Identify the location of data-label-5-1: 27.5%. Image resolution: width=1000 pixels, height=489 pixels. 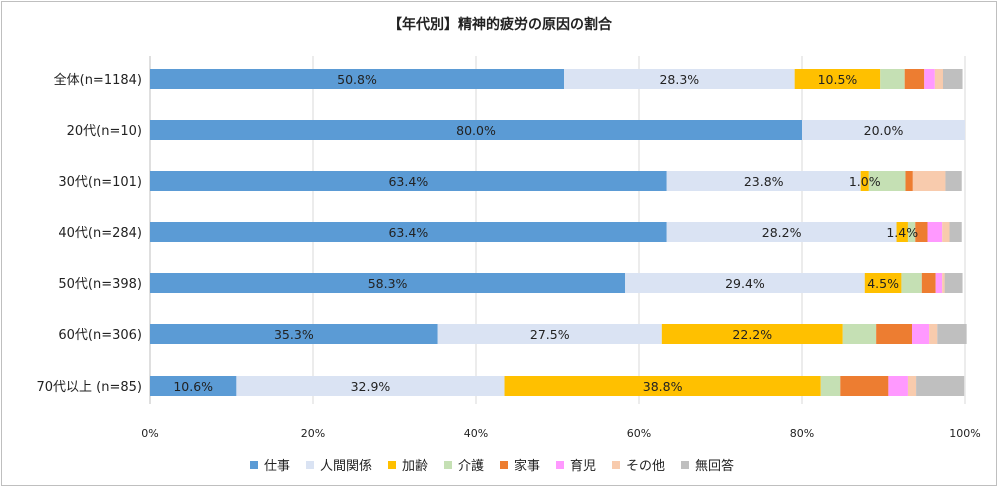
(550, 334).